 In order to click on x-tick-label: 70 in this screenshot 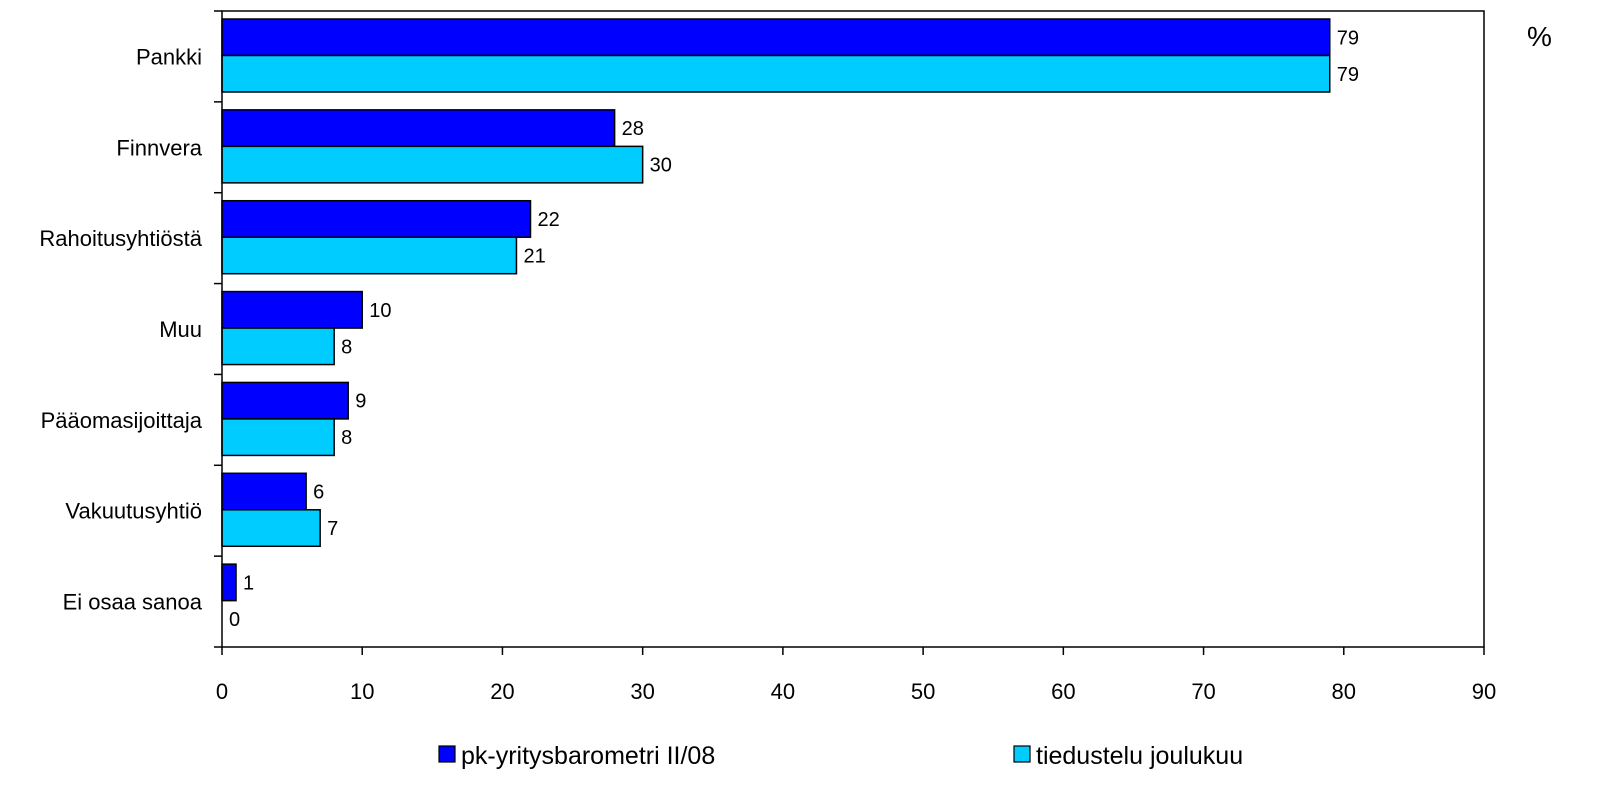, I will do `click(1203, 691)`.